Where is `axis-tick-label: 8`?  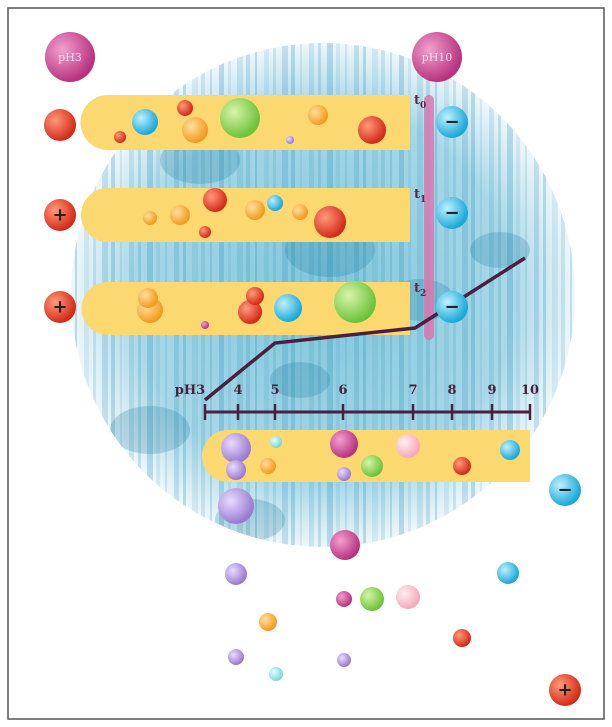 axis-tick-label: 8 is located at coordinates (451, 390).